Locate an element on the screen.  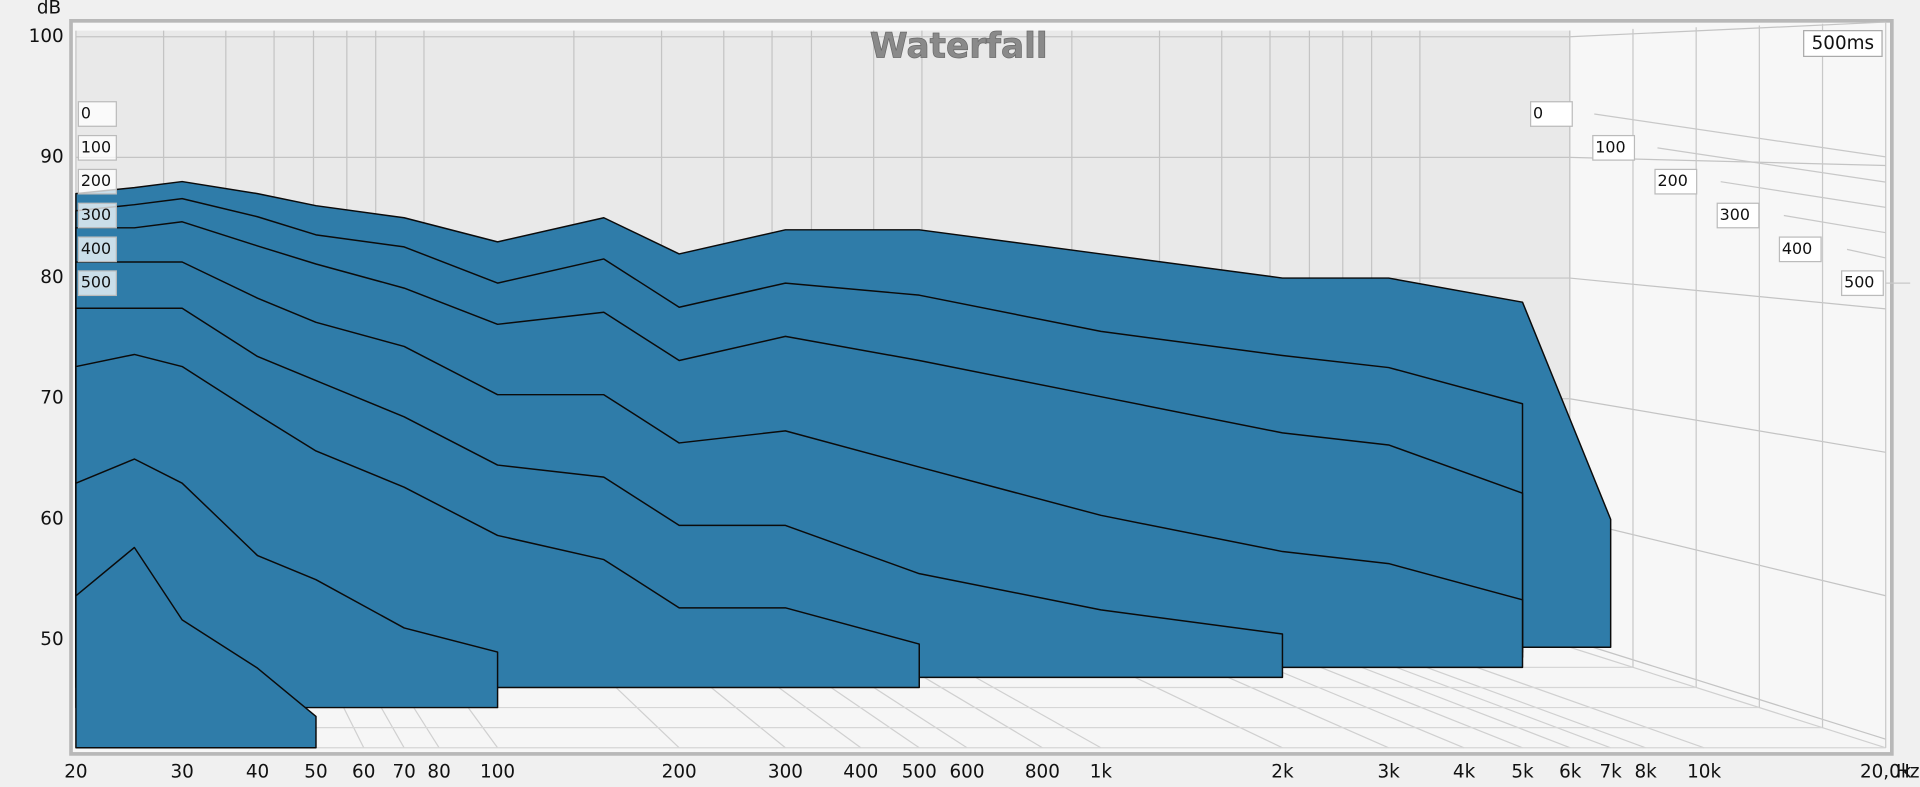
x-tick-label: 100 is located at coordinates (497, 771).